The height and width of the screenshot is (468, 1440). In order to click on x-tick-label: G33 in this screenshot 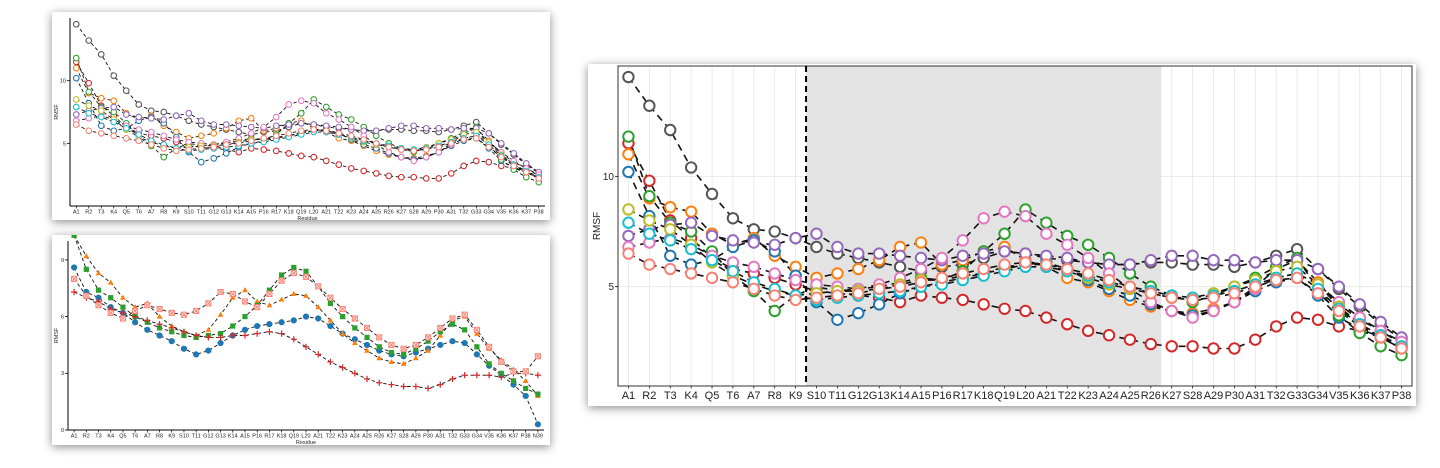, I will do `click(464, 437)`.